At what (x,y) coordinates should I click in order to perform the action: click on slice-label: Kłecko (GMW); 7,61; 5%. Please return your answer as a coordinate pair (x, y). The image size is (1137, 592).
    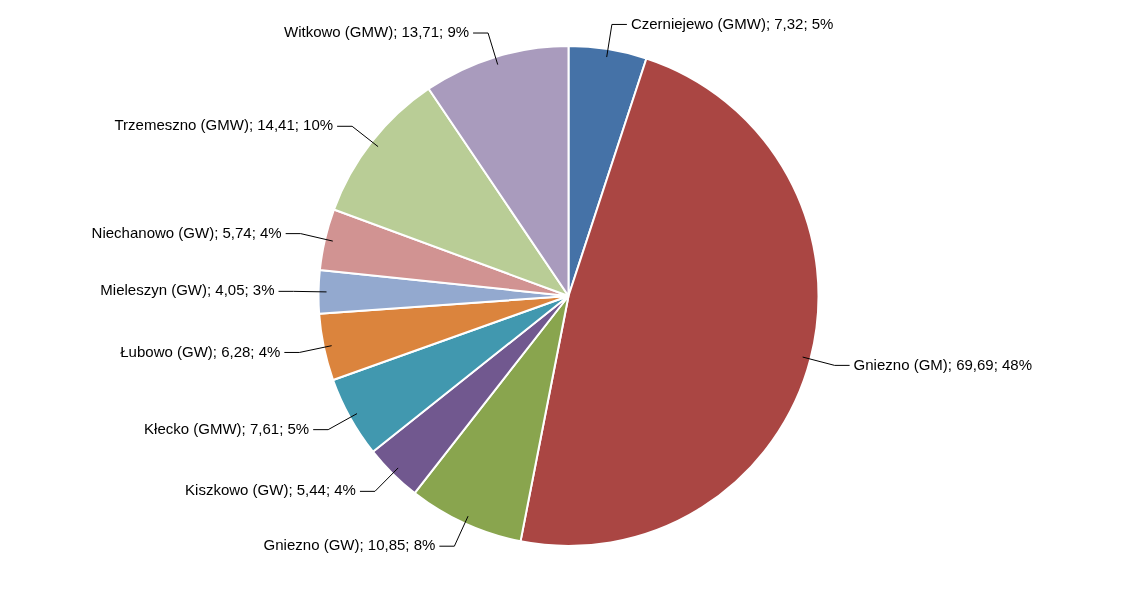
    Looking at the image, I should click on (227, 428).